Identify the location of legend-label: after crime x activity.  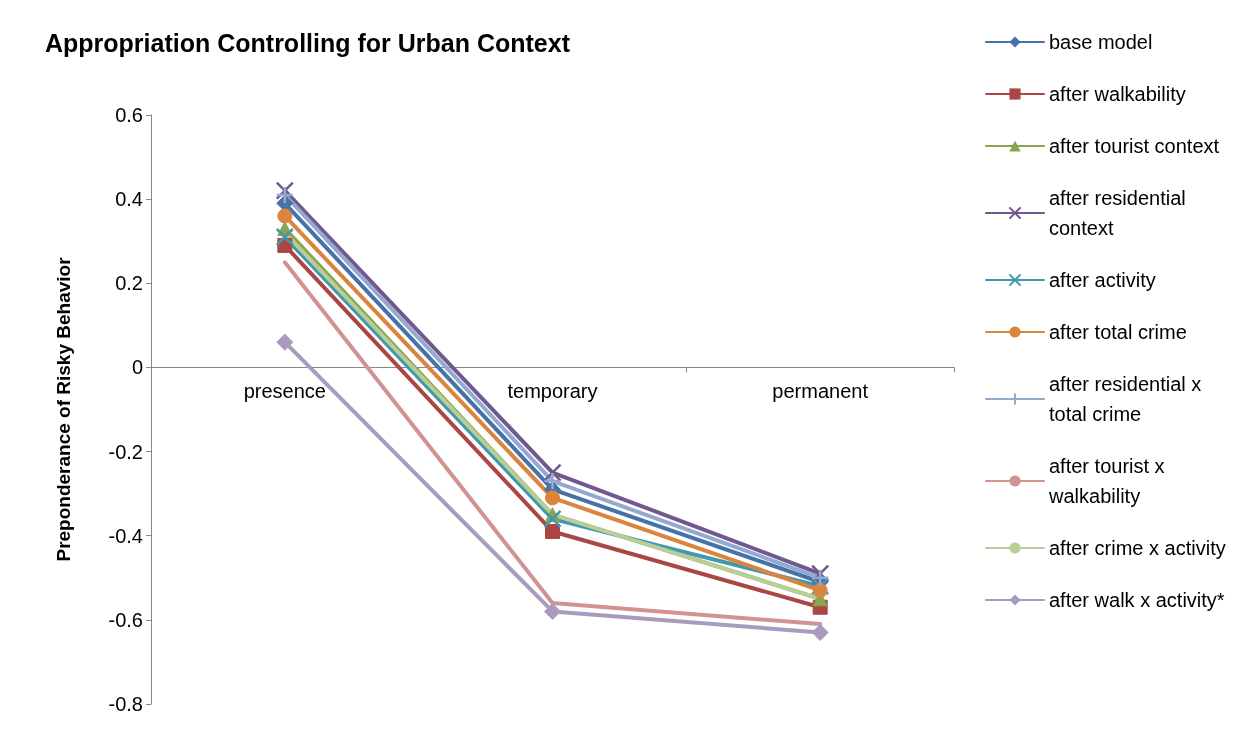
(1137, 548).